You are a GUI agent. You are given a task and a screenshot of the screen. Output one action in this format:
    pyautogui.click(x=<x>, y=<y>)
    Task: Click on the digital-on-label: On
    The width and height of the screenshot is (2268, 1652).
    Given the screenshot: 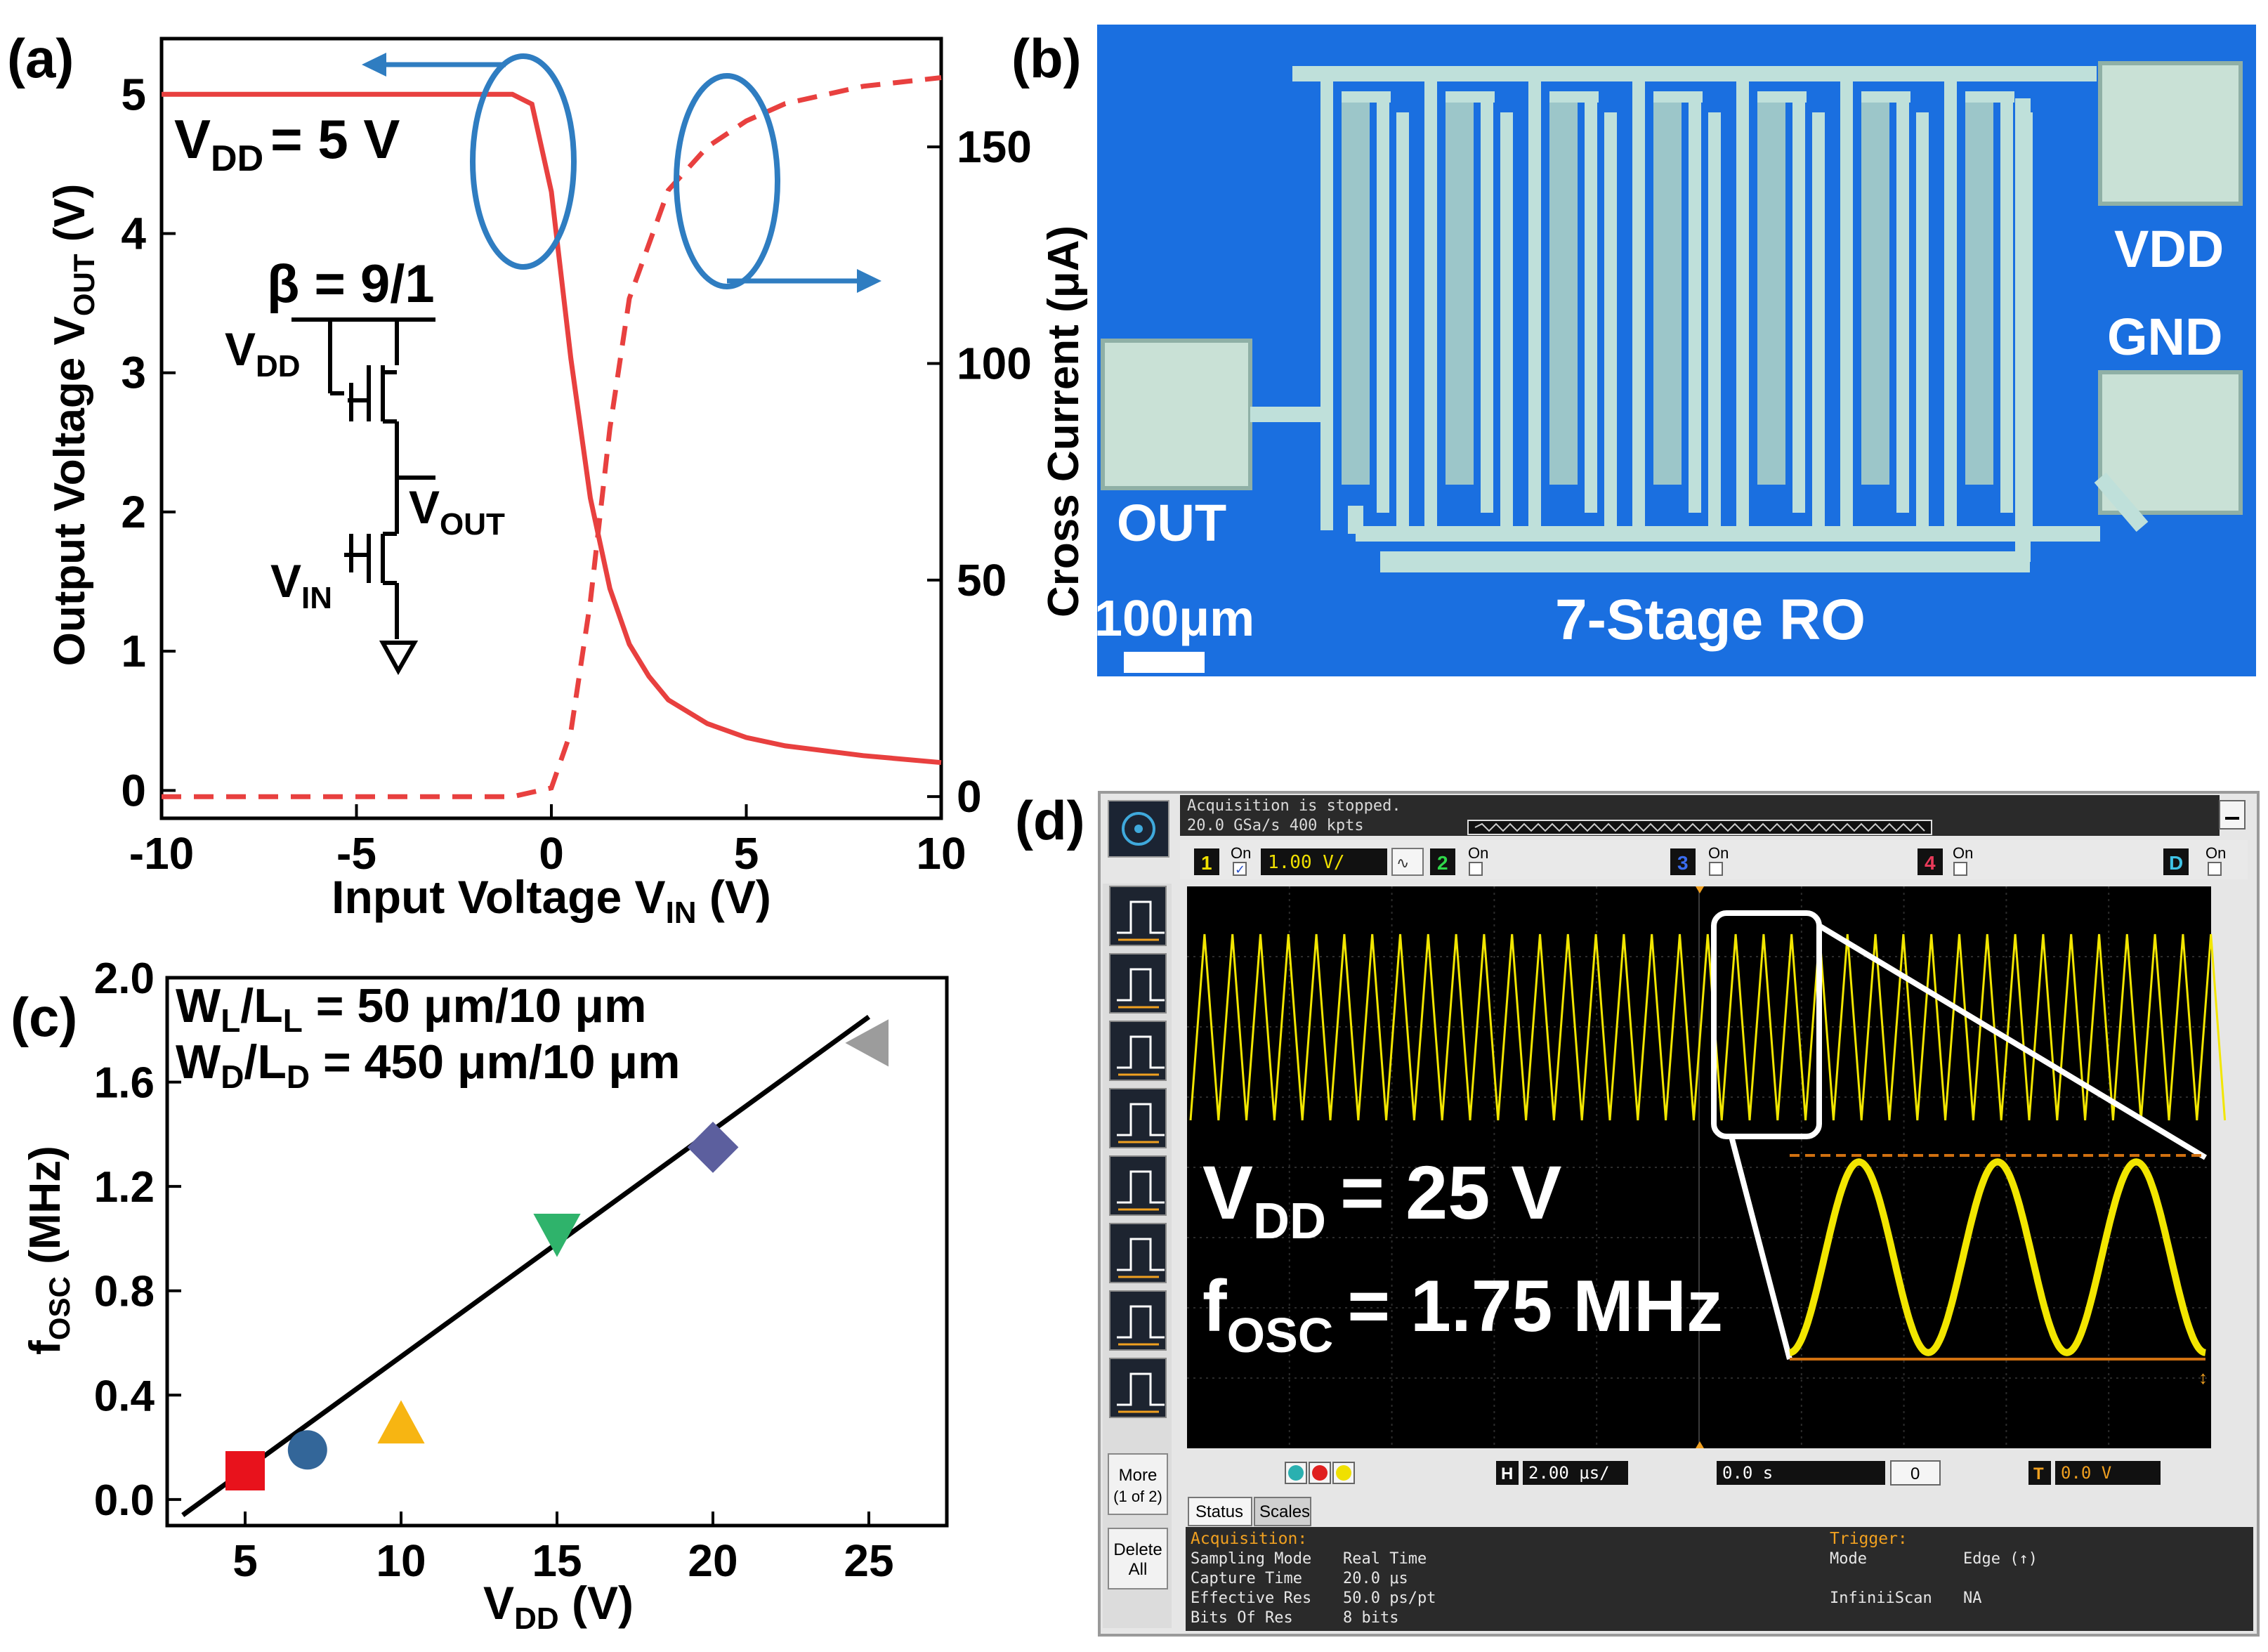 What is the action you would take?
    pyautogui.click(x=2215, y=853)
    